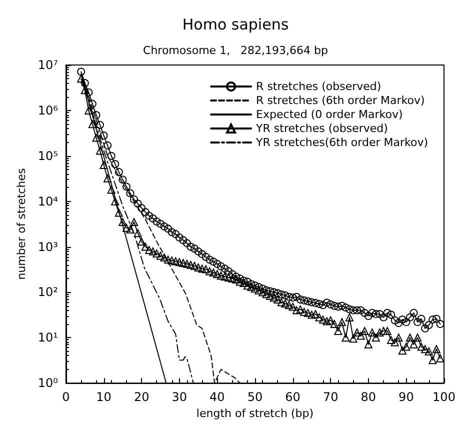  Describe the element at coordinates (255, 413) in the screenshot. I see `x-axis-title: length of stretch (bp)` at that location.